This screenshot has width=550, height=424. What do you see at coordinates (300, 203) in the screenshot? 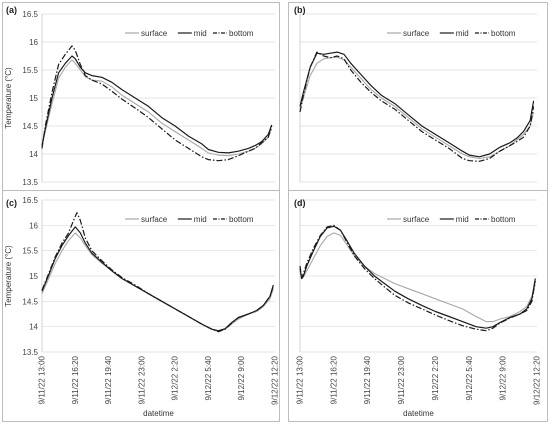
I see `panel-label: (d)` at bounding box center [300, 203].